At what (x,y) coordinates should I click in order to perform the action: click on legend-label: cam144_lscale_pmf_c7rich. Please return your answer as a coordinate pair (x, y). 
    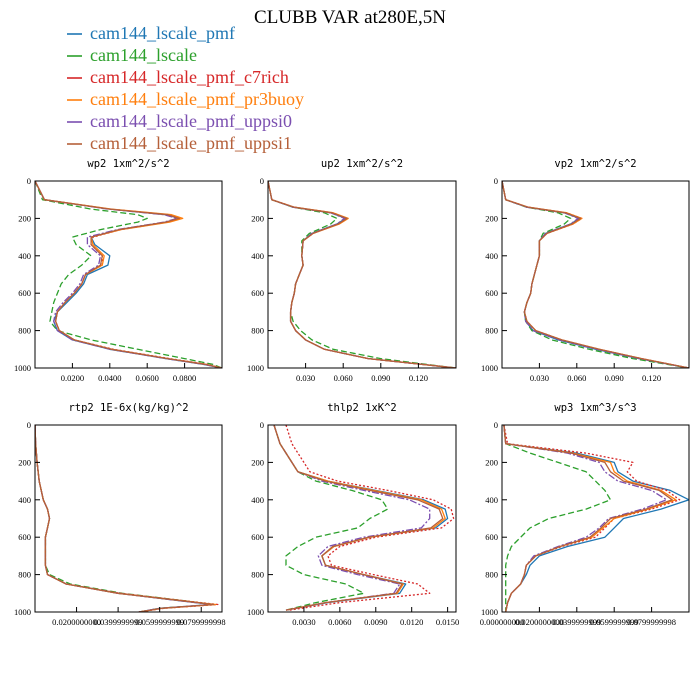
    Looking at the image, I should click on (189, 77).